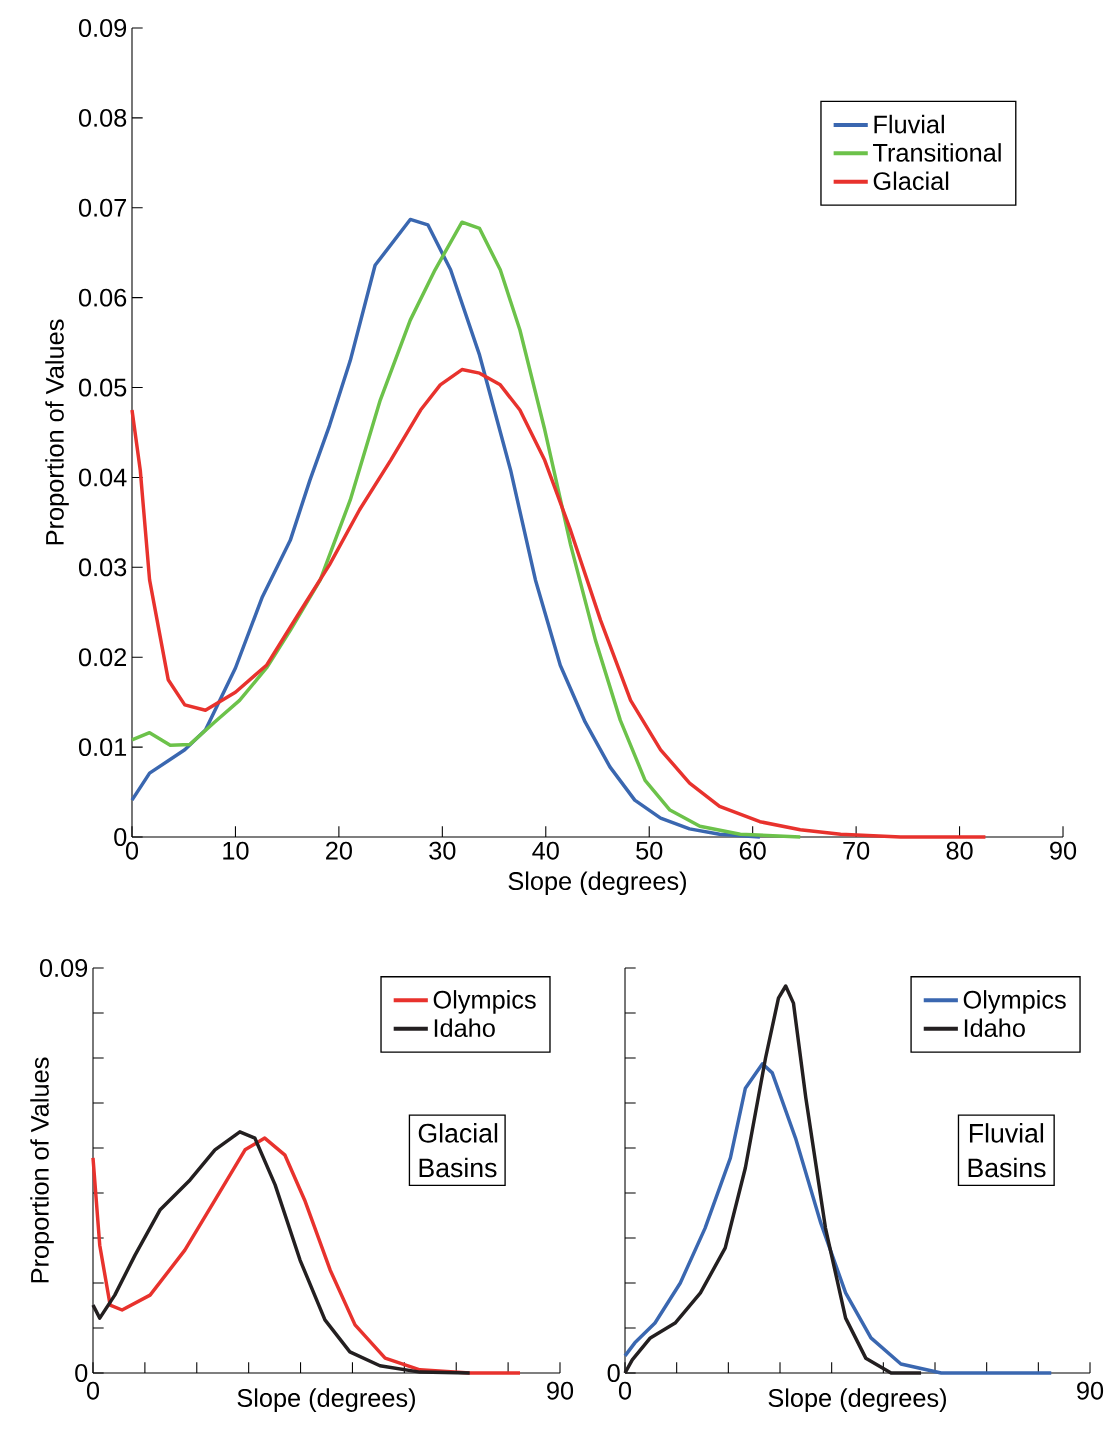 The width and height of the screenshot is (1114, 1433). I want to click on y-tick-label: 0.06, so click(102, 297).